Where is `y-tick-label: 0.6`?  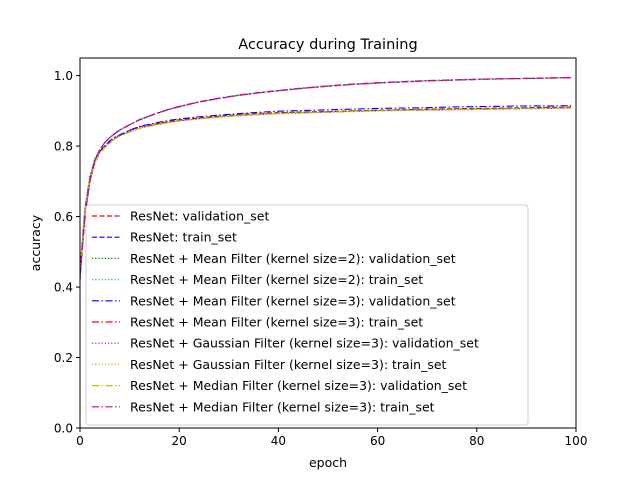
y-tick-label: 0.6 is located at coordinates (63, 217).